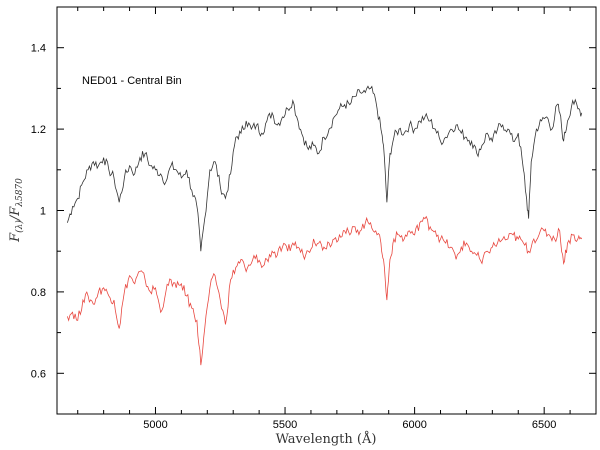  I want to click on y-axis-title-den-sub: λ5870, so click(20, 193).